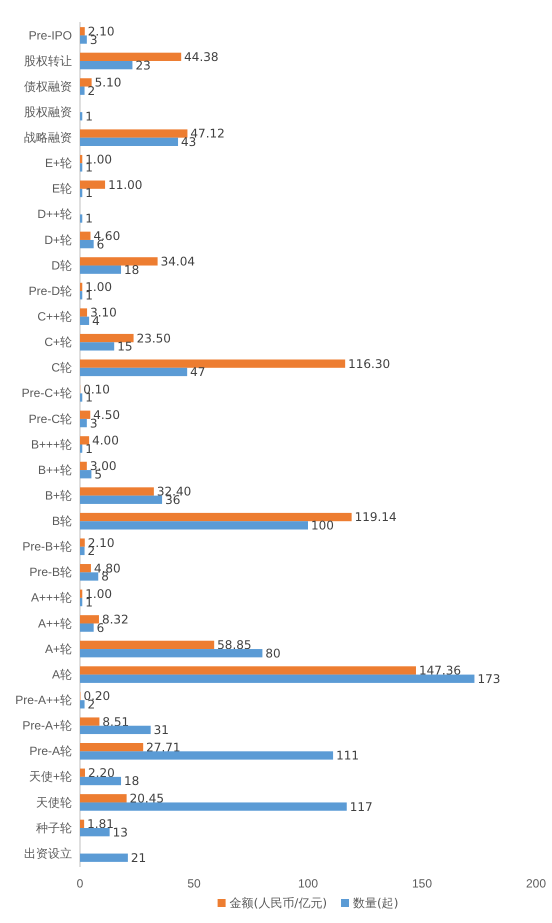  What do you see at coordinates (234, 645) in the screenshot?
I see `data-label: 58.85` at bounding box center [234, 645].